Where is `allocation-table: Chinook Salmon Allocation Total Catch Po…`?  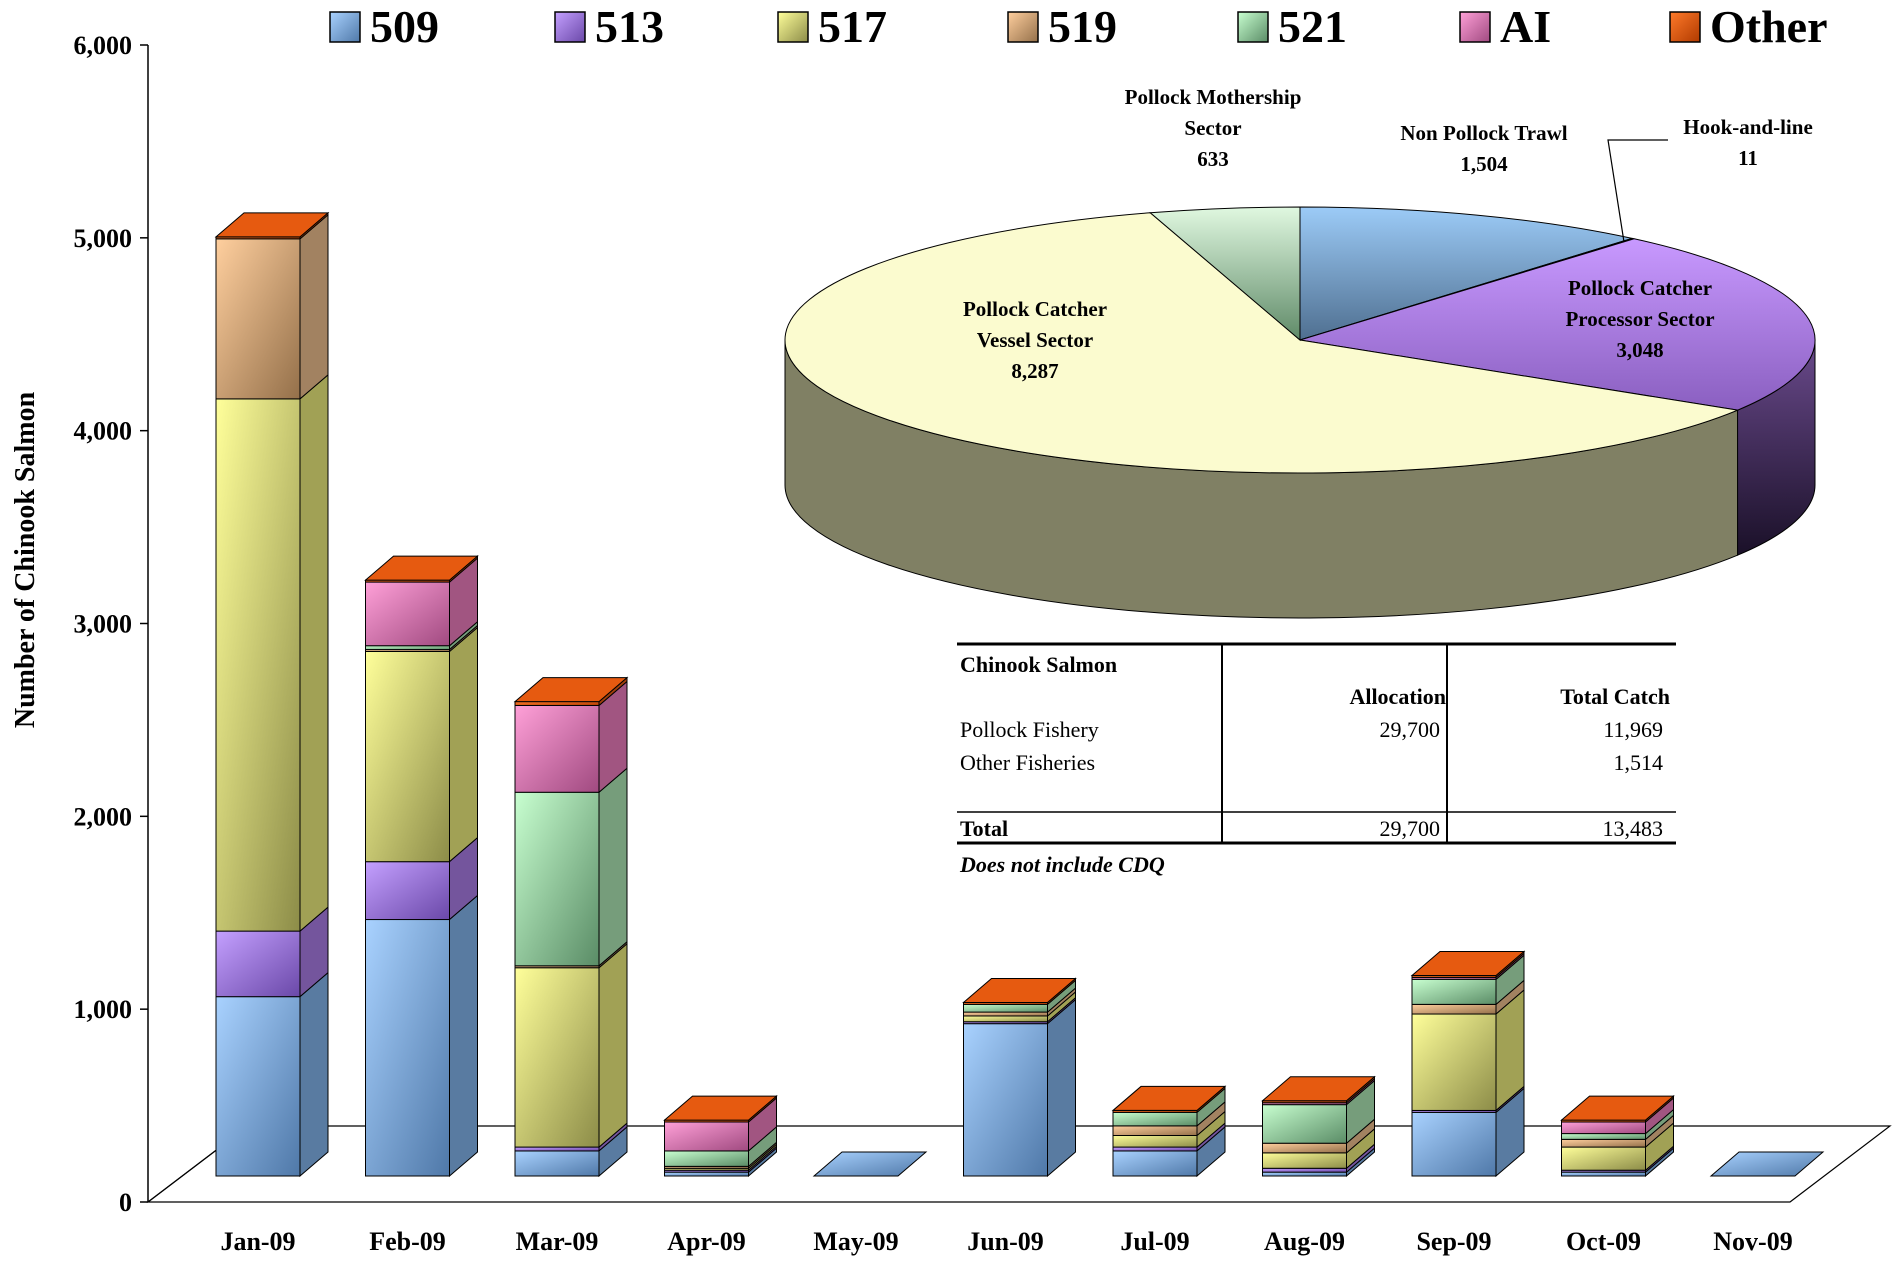 allocation-table: Chinook Salmon Allocation Total Catch Po… is located at coordinates (1316, 759).